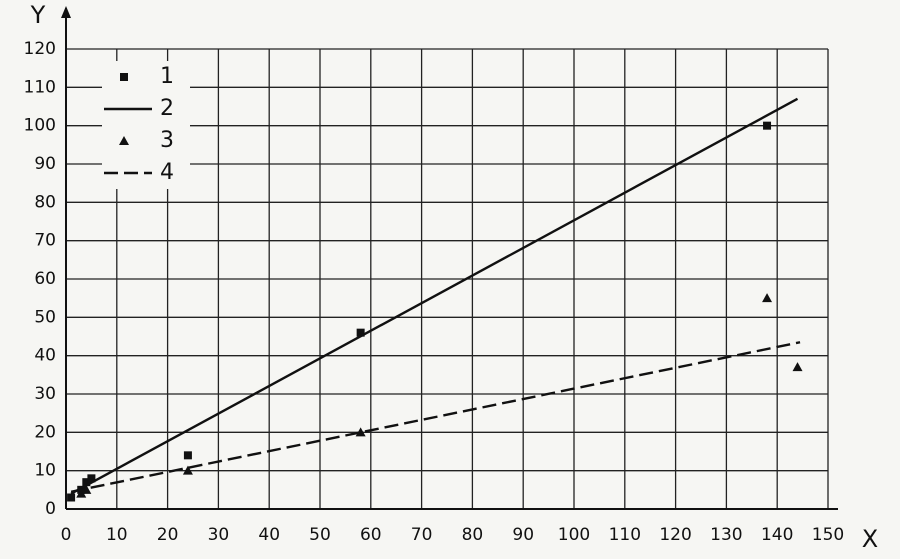 The width and height of the screenshot is (900, 559). Describe the element at coordinates (523, 535) in the screenshot. I see `x-tick-label: 90` at that location.